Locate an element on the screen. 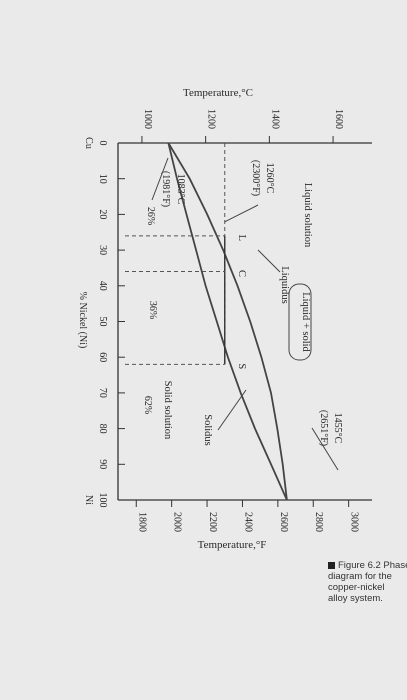 The height and width of the screenshot is (700, 407). cu-melt-leader is located at coordinates (160, 179).